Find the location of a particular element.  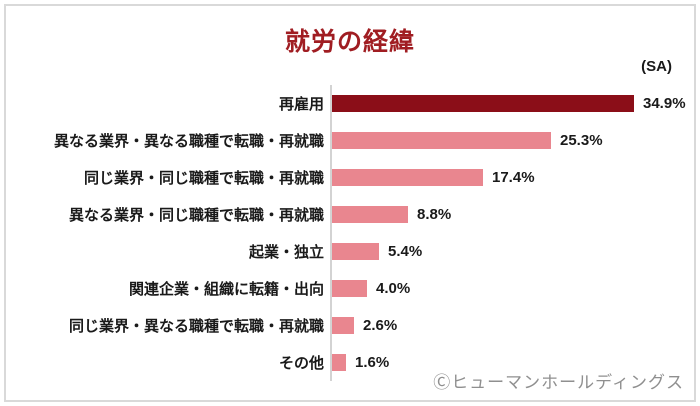

chart-row: その他 1.6% is located at coordinates (349, 362).